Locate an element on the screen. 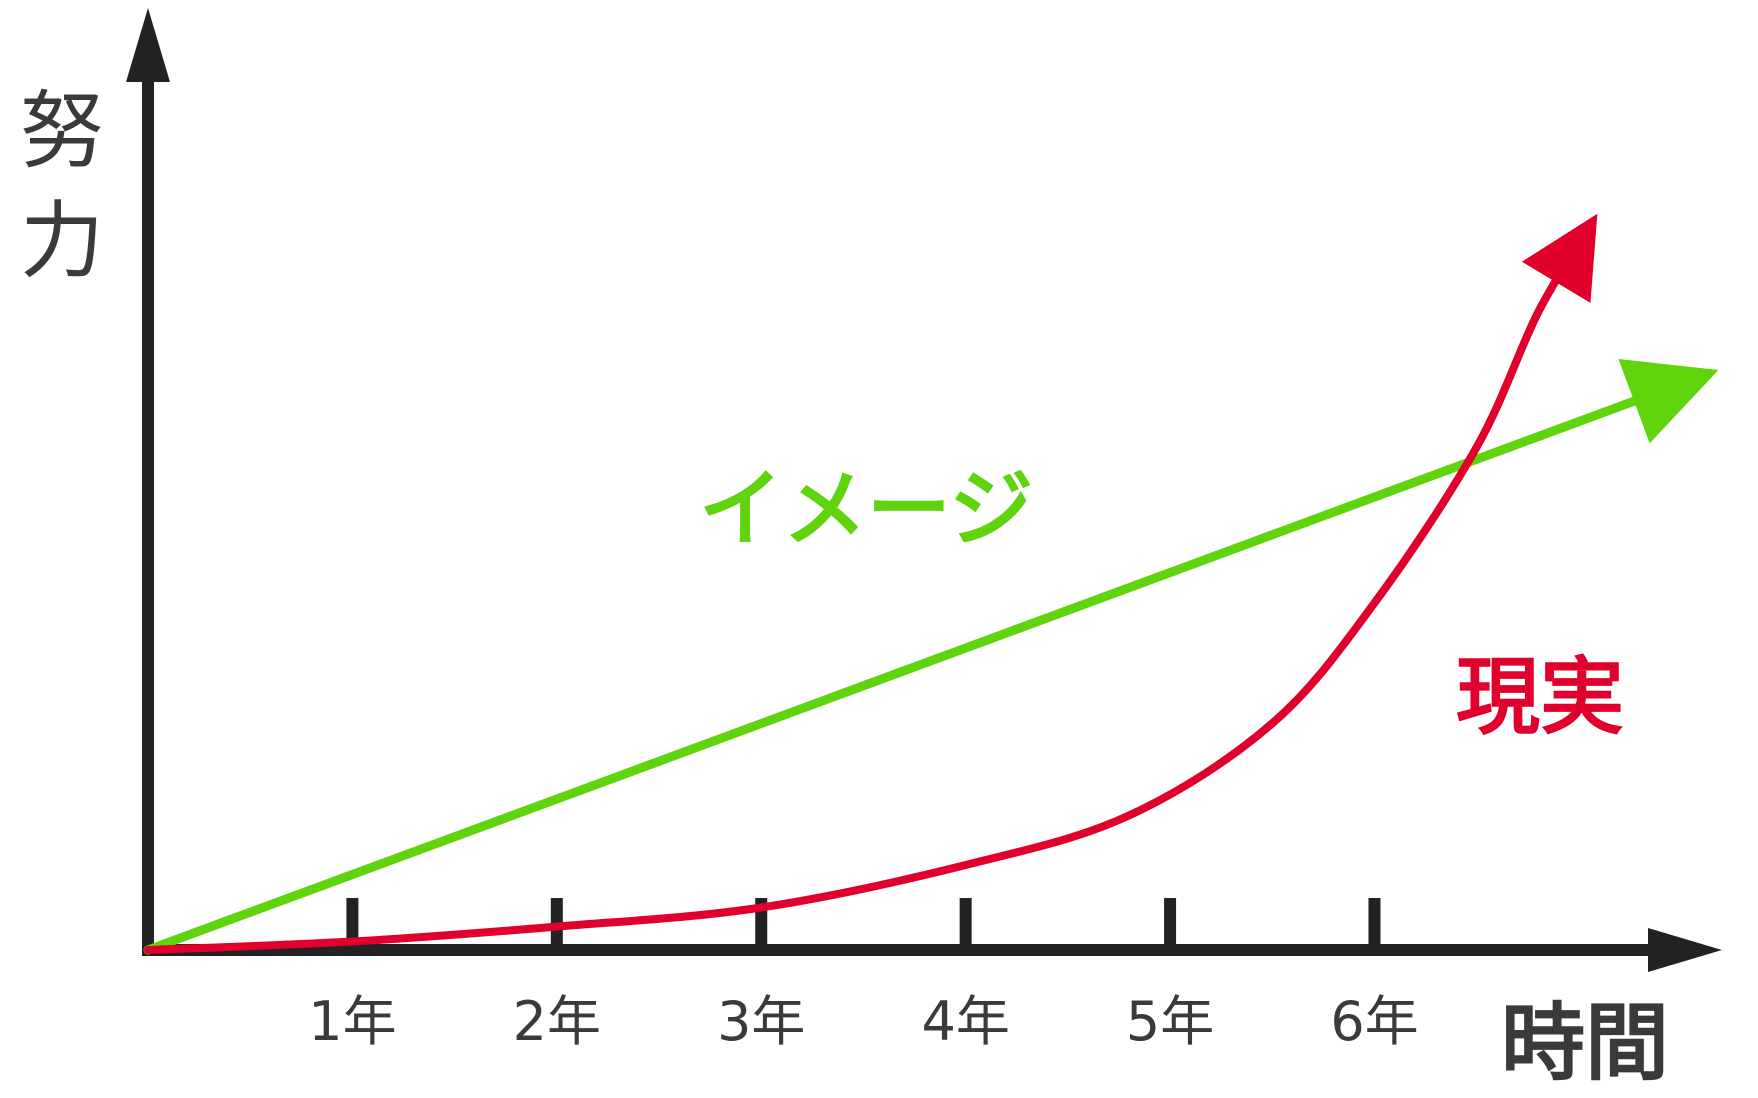 This screenshot has width=1758, height=1098. x-tick-label: 1年 is located at coordinates (352, 1021).